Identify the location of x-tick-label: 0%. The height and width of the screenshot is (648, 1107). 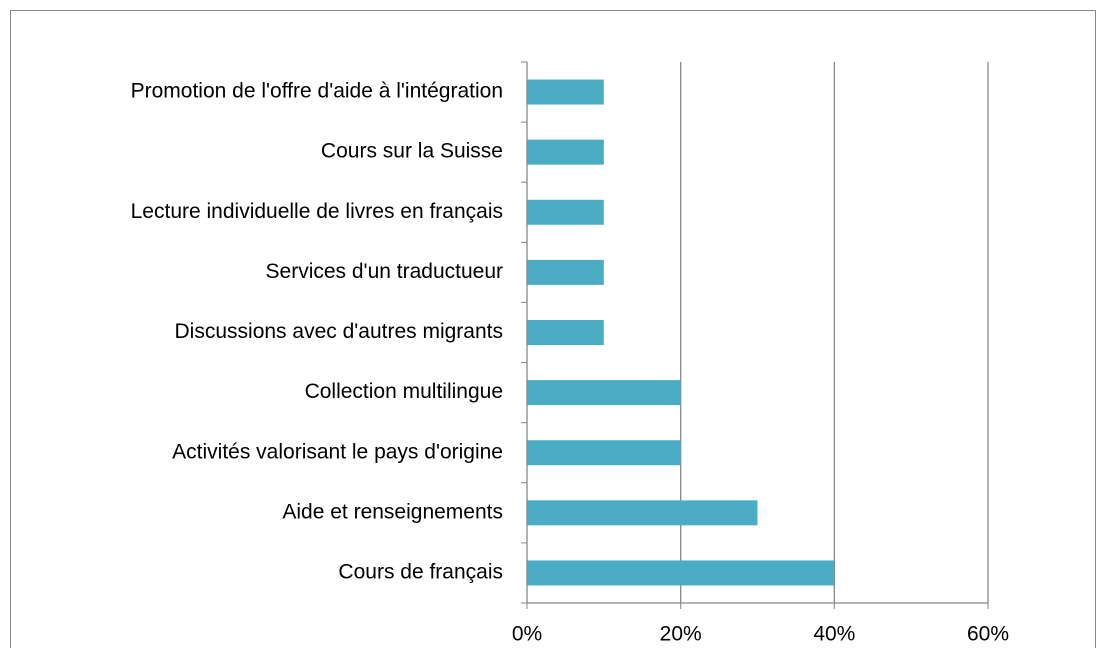
(527, 634).